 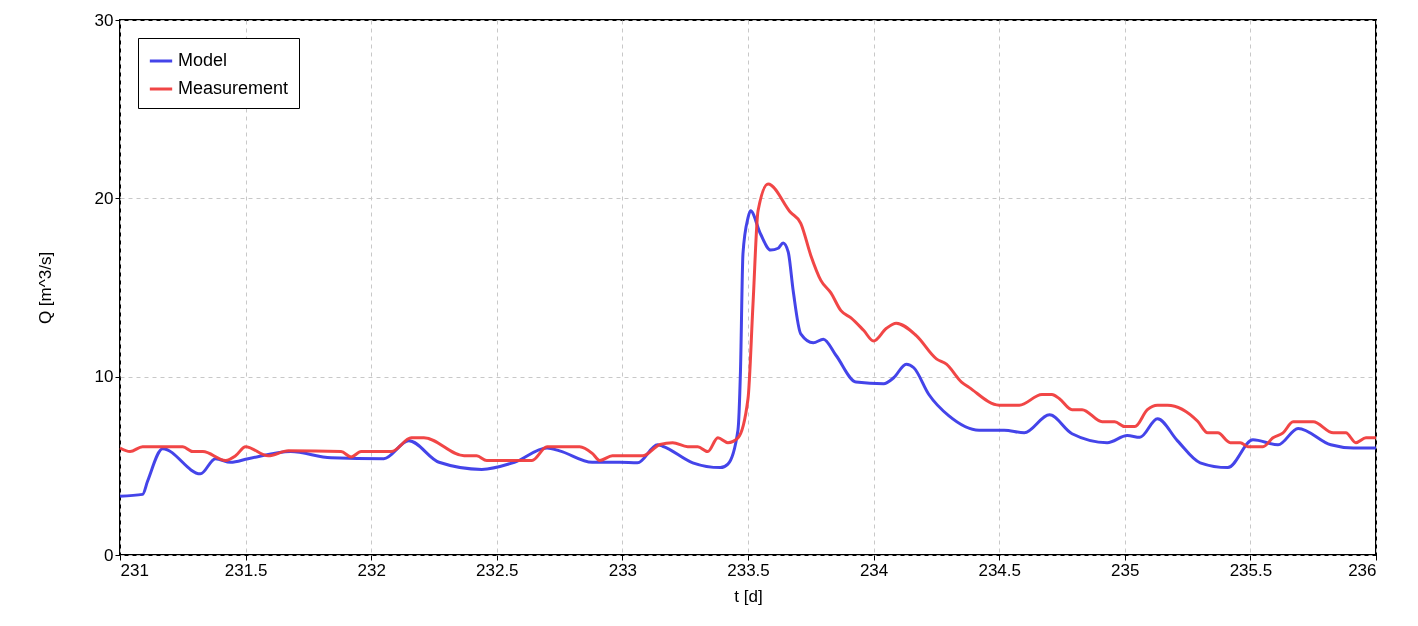 I want to click on y-tick-label: 30, so click(x=104, y=20).